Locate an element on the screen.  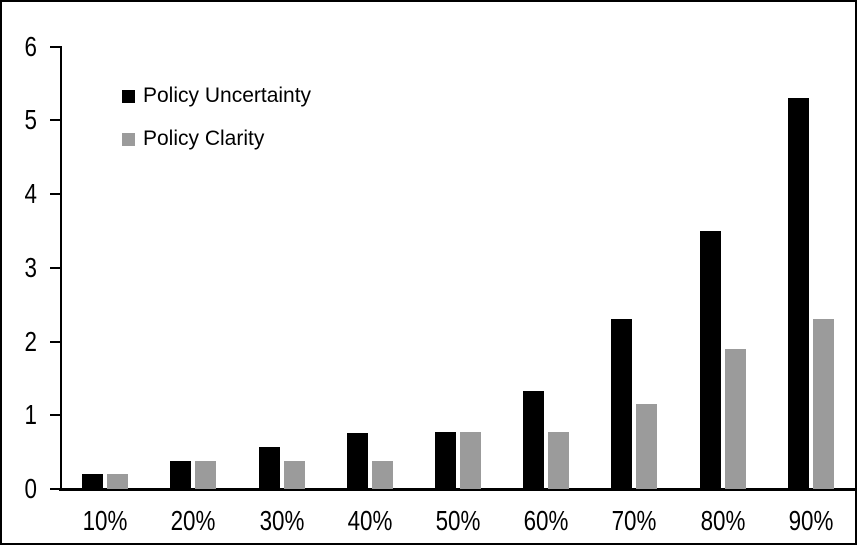
bar-policy-clarity-30% is located at coordinates (294, 474).